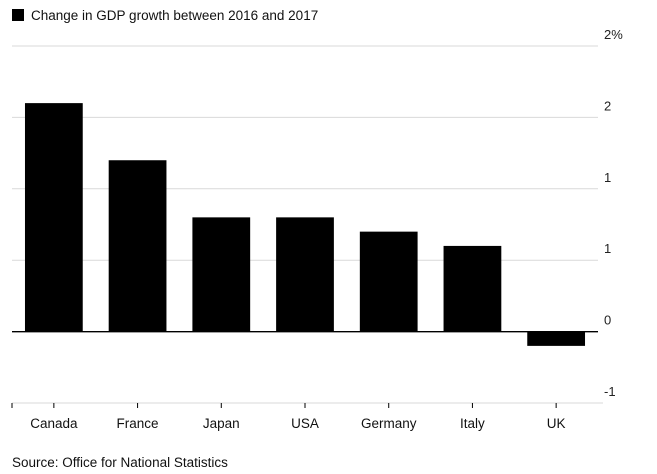 This screenshot has height=474, width=657. What do you see at coordinates (610, 391) in the screenshot?
I see `y-tick-label: -1` at bounding box center [610, 391].